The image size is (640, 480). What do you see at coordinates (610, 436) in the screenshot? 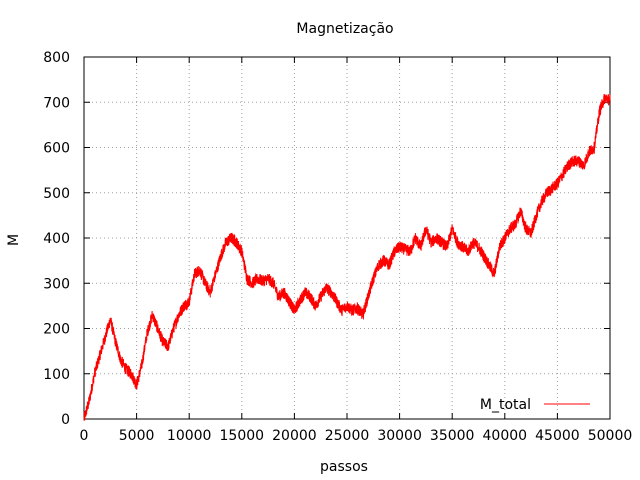
I see `x-tick-label: 50000` at bounding box center [610, 436].